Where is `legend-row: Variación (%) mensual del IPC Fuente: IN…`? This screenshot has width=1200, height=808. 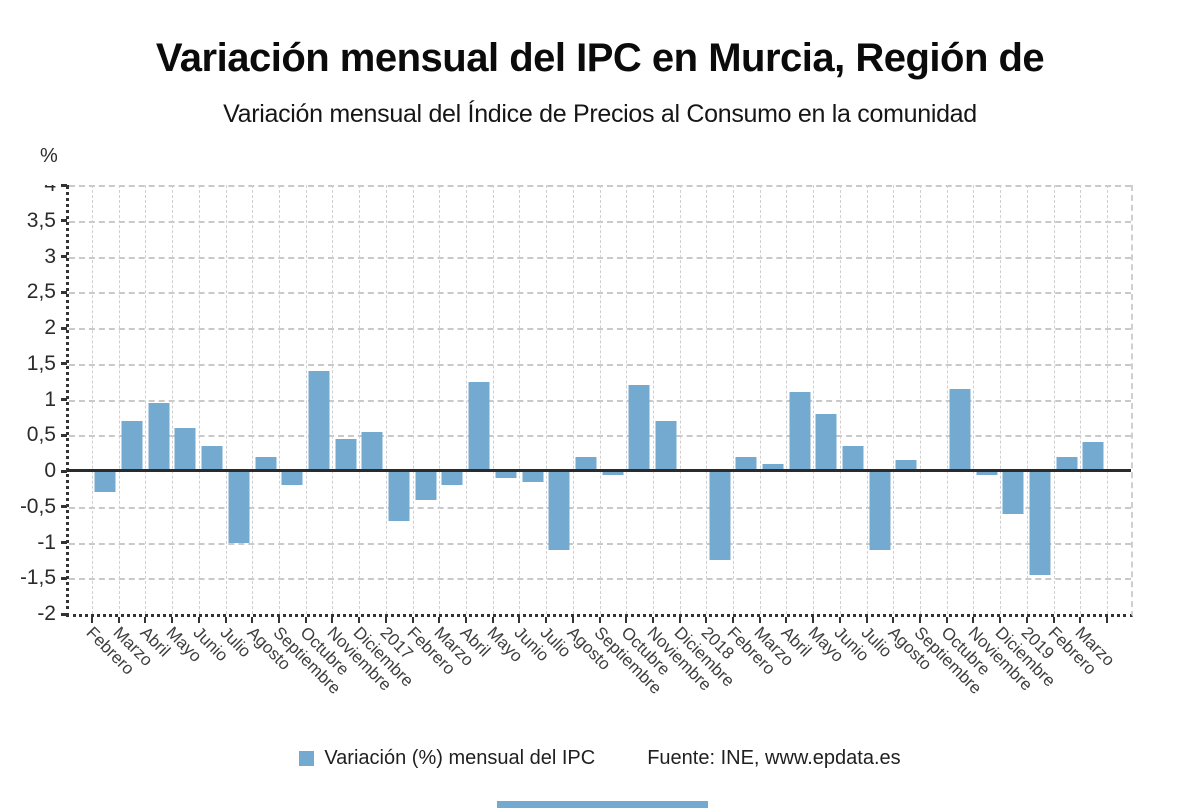 legend-row: Variación (%) mensual del IPC Fuente: IN… is located at coordinates (600, 758).